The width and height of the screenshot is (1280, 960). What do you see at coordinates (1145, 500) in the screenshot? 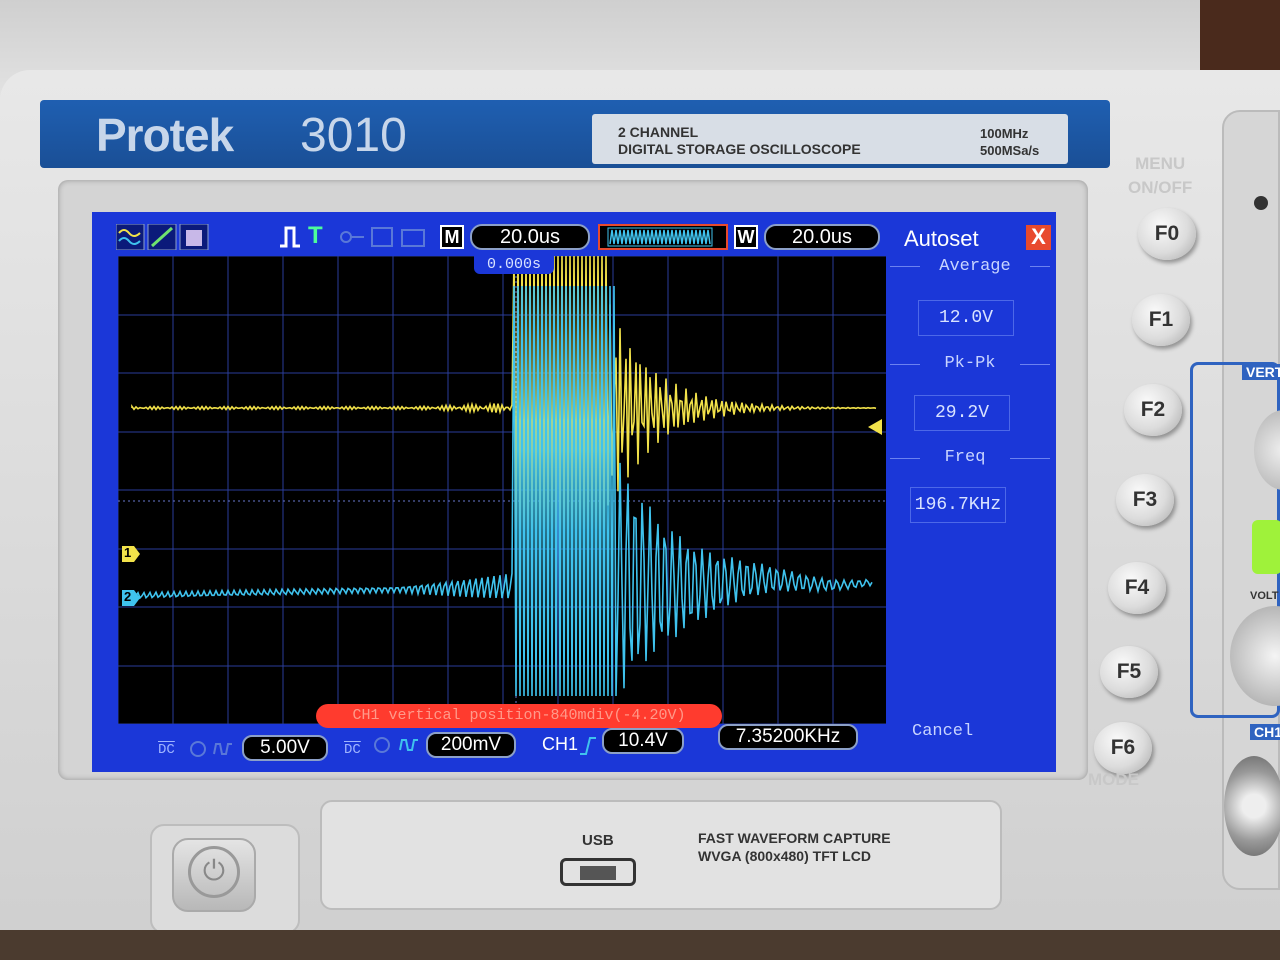
I see `f3-button: F3` at bounding box center [1145, 500].